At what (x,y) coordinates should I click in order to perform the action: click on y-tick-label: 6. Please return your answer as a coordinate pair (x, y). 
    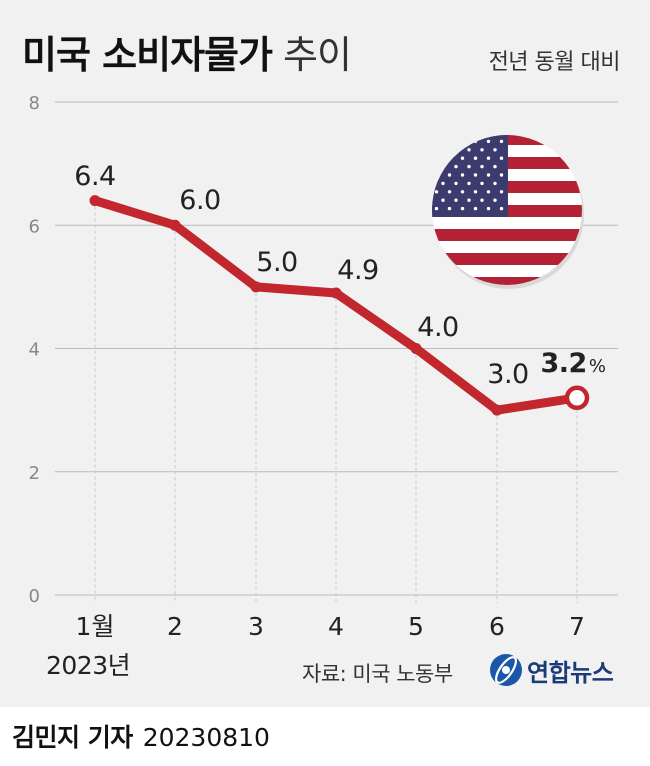
    Looking at the image, I should click on (34, 226).